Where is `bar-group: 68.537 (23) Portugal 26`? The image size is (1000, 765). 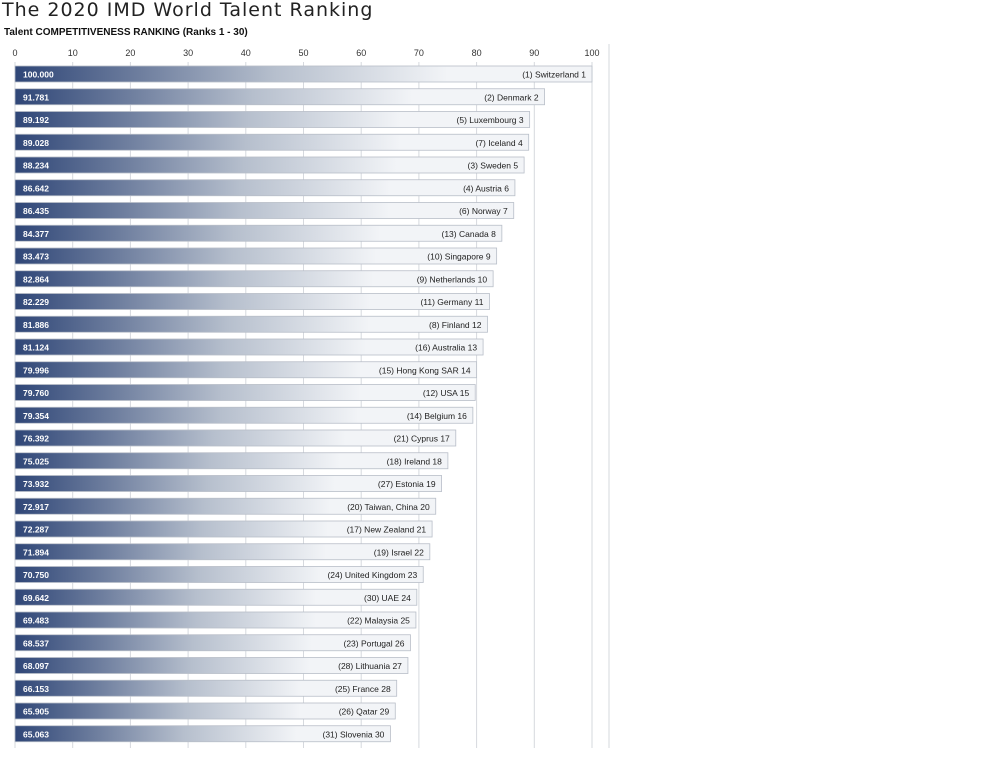
bar-group: 68.537 (23) Portugal 26 is located at coordinates (212, 643).